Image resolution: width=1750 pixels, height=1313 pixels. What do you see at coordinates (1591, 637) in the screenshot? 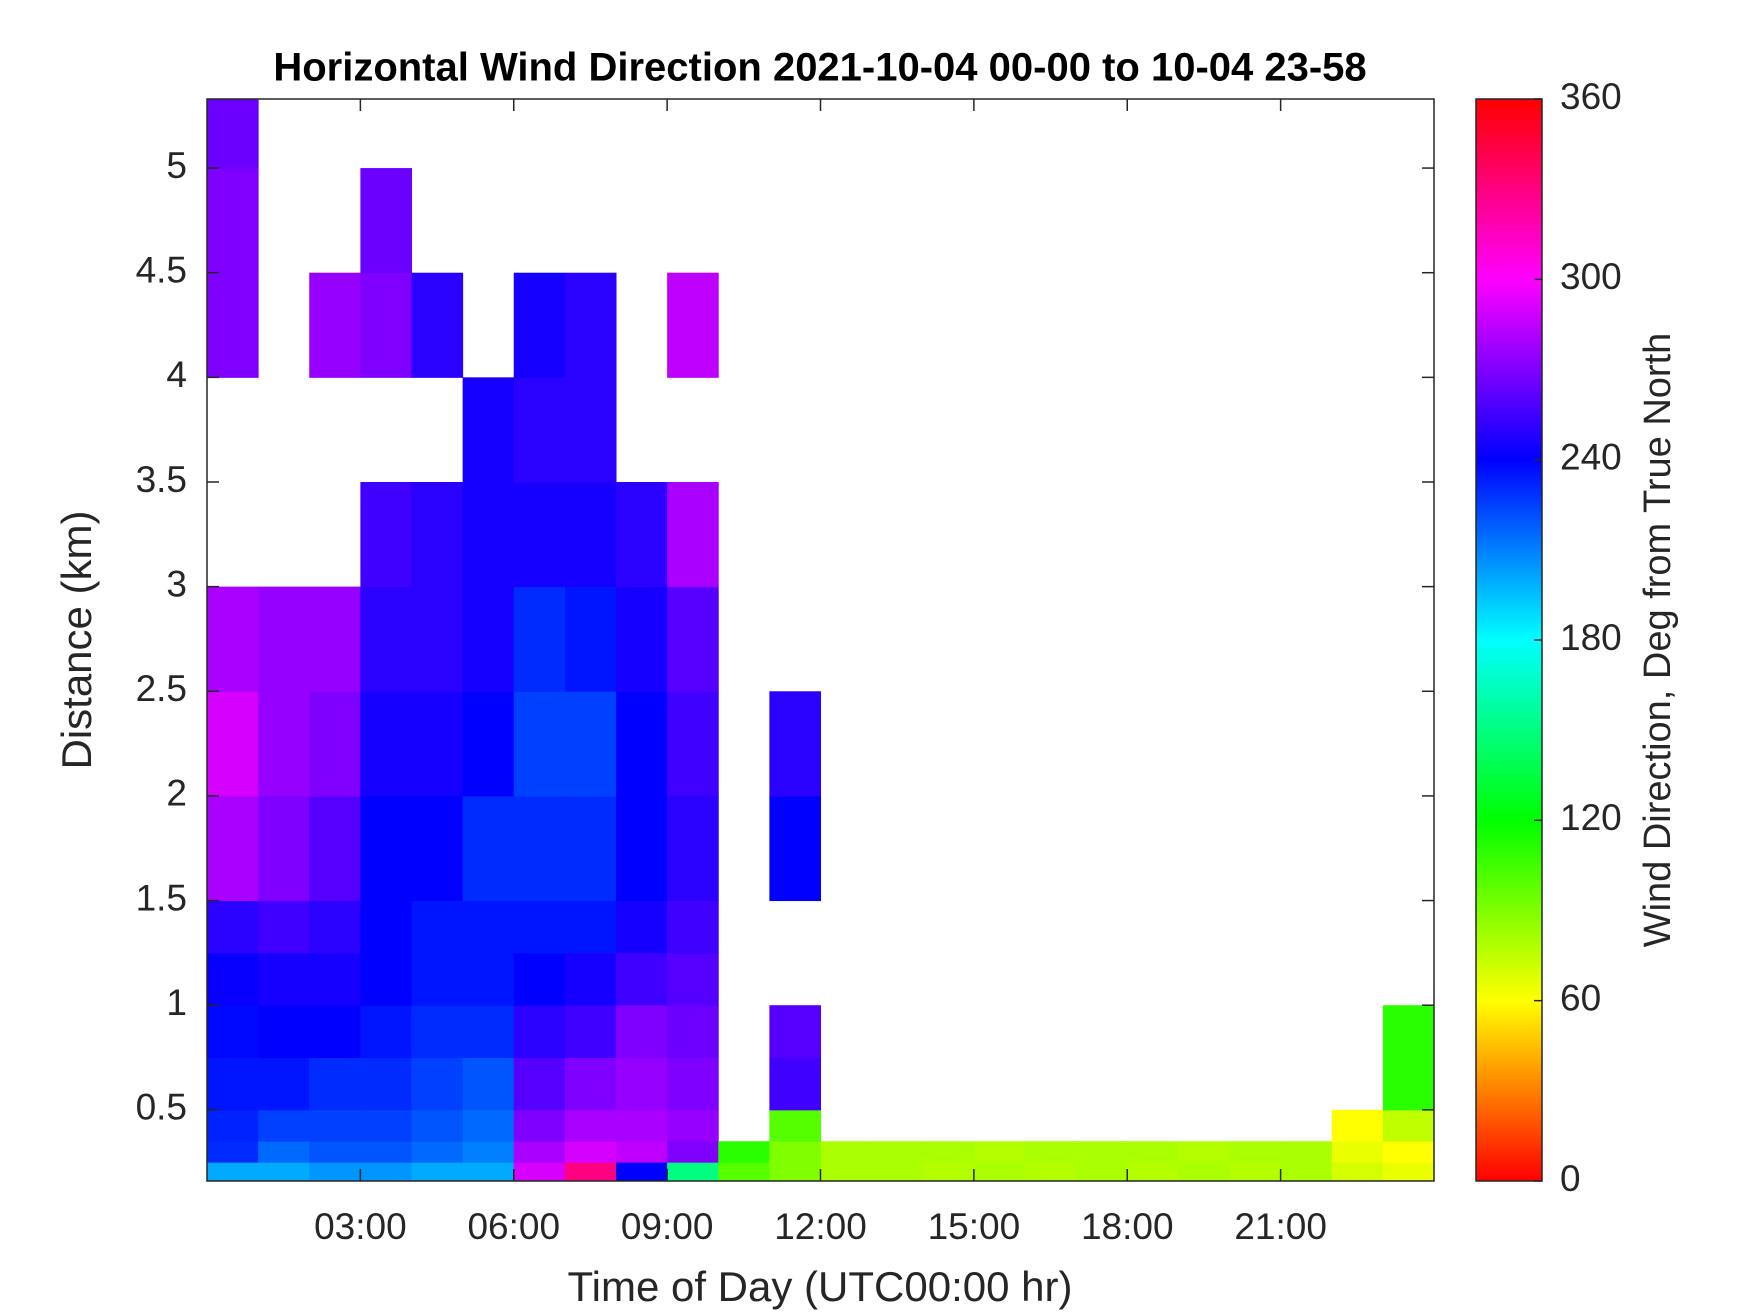
I see `colorbar-tick-label: 180` at bounding box center [1591, 637].